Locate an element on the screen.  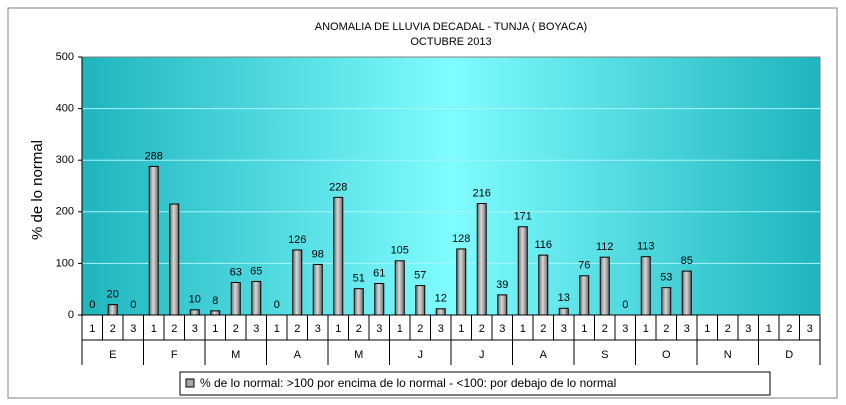
data-label: 76 is located at coordinates (584, 266).